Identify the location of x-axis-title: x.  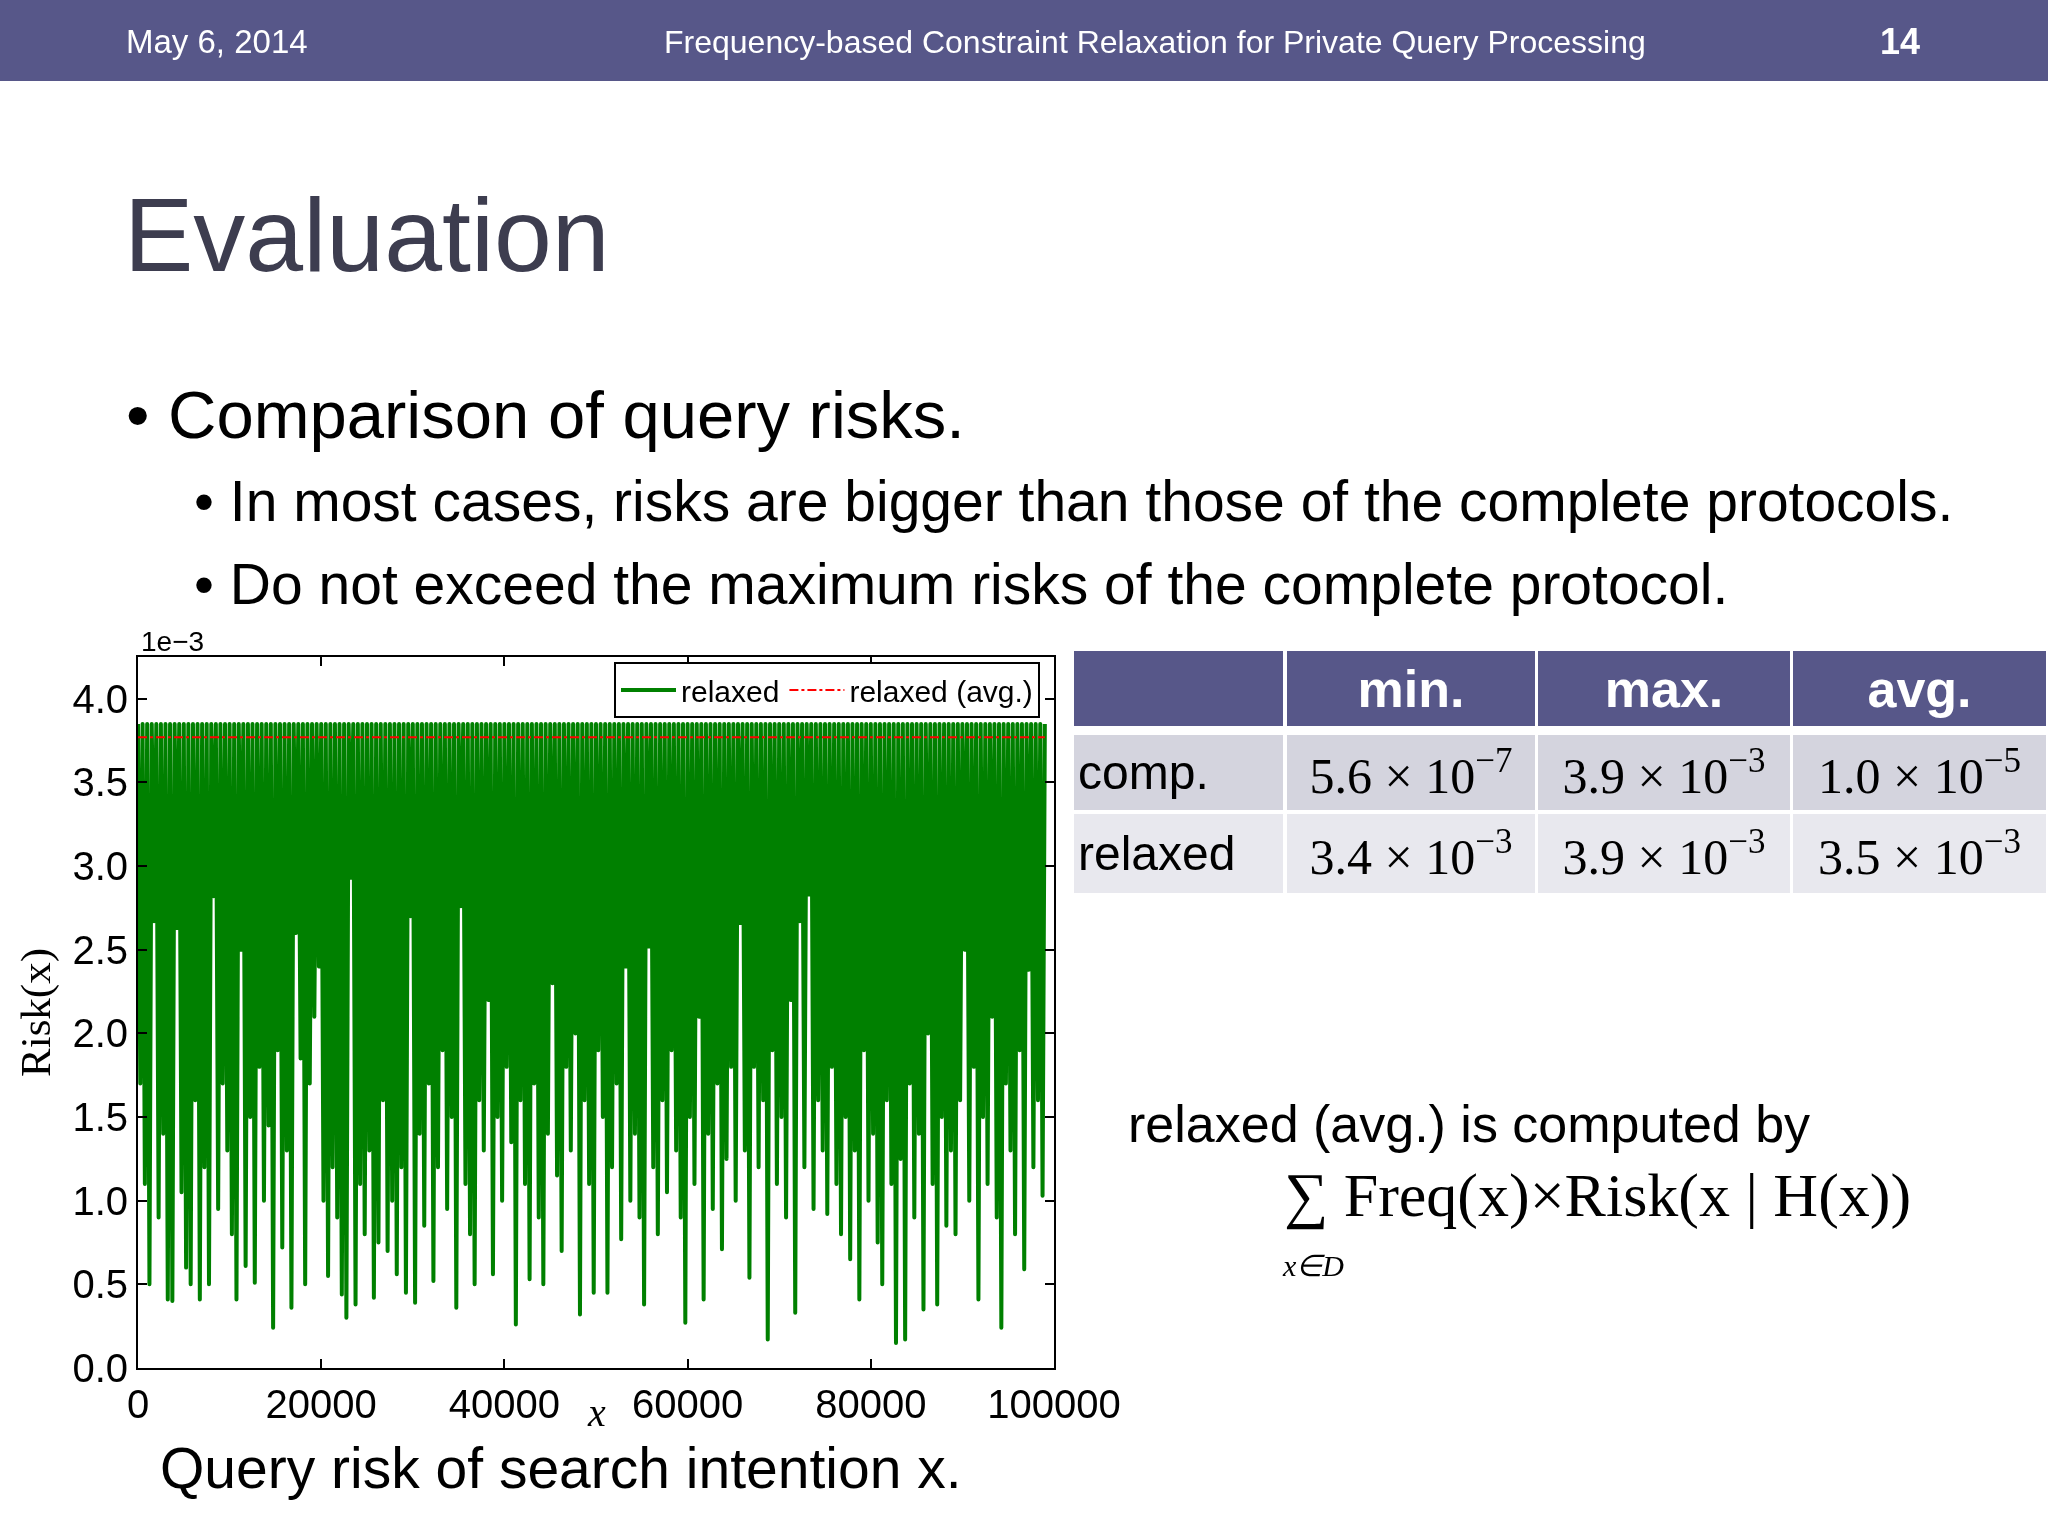
(596, 1412).